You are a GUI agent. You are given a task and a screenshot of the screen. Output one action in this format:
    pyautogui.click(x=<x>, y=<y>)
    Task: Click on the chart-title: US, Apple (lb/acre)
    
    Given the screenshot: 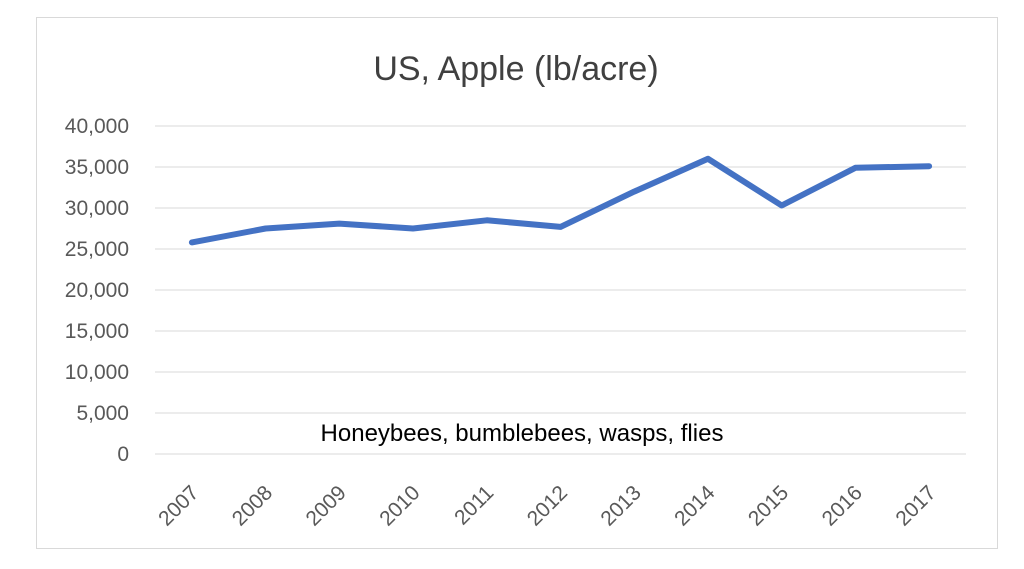 What is the action you would take?
    pyautogui.click(x=515, y=69)
    